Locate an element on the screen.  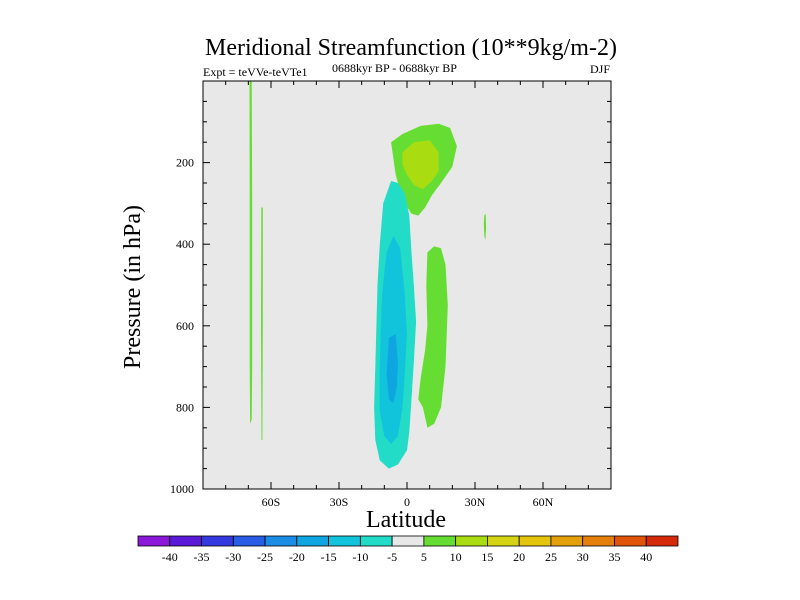
x-tick-label: 60S is located at coordinates (271, 502).